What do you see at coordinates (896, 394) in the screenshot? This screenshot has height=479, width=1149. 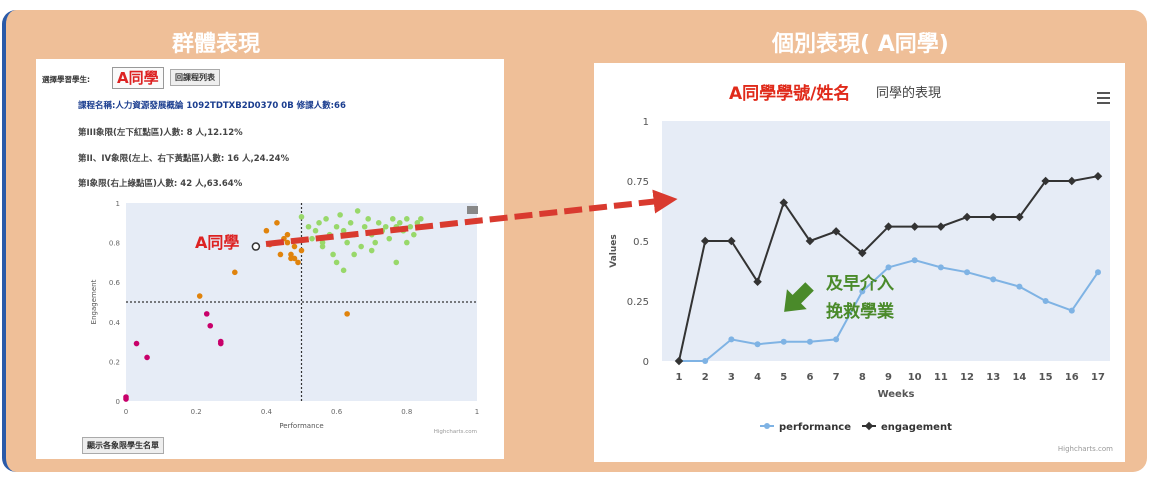 I see `x-axis-label: Weeks` at bounding box center [896, 394].